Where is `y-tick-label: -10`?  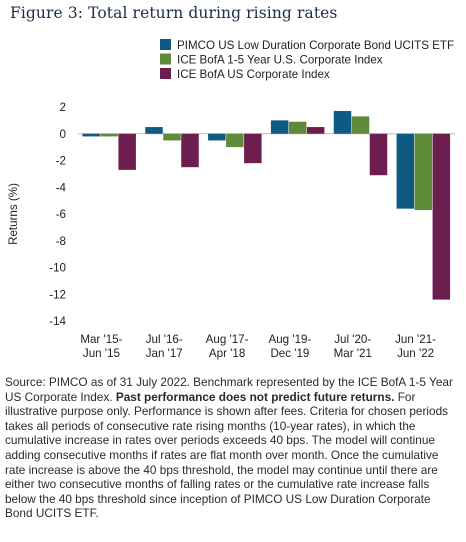 y-tick-label: -10 is located at coordinates (57, 268).